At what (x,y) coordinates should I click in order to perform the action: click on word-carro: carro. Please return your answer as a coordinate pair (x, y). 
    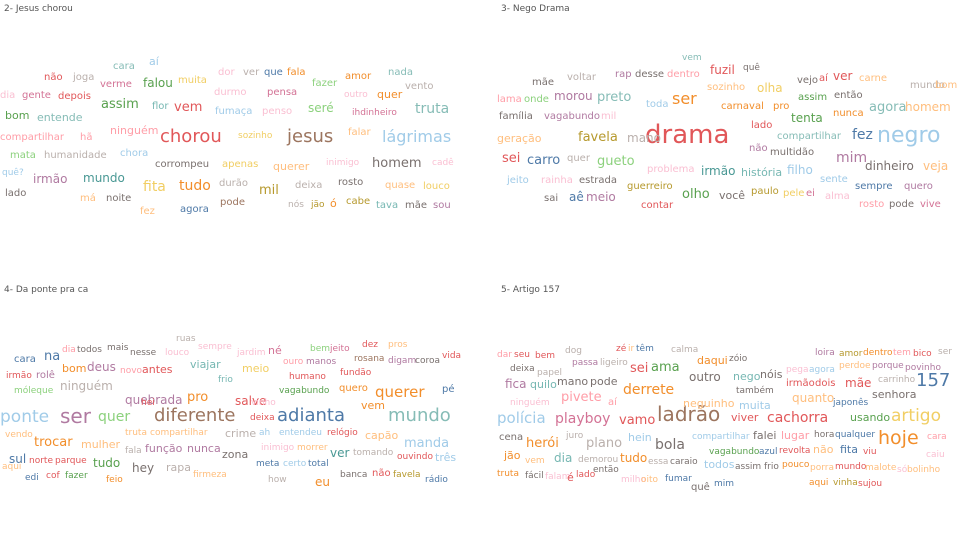
    Looking at the image, I should click on (544, 160).